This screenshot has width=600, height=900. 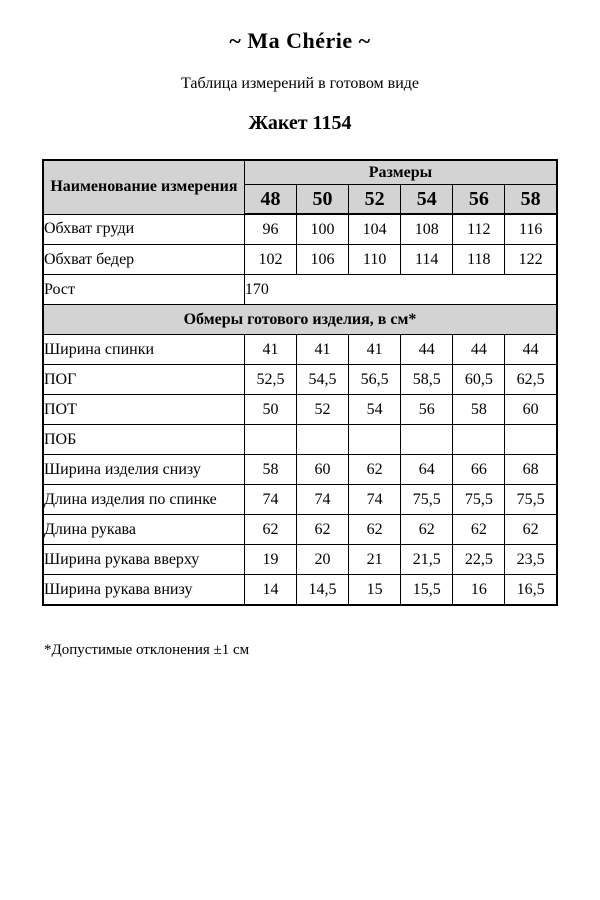 What do you see at coordinates (322, 590) in the screenshot?
I see `cell-value: 14,5` at bounding box center [322, 590].